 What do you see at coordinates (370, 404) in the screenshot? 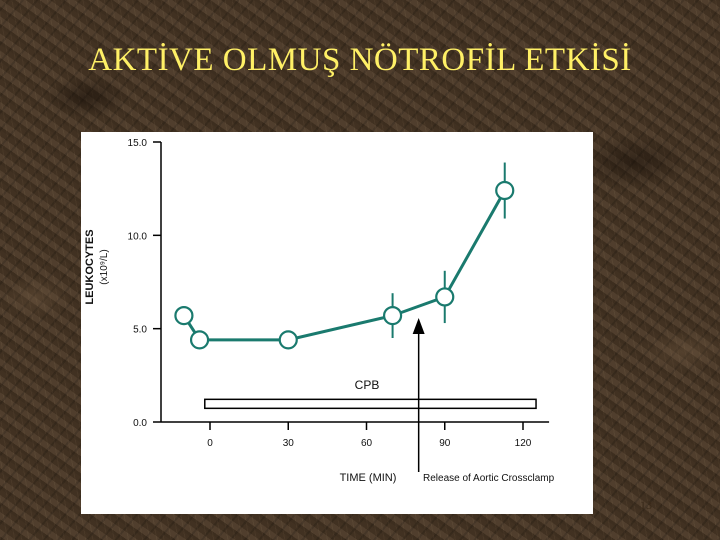
I see `cpb-bar` at bounding box center [370, 404].